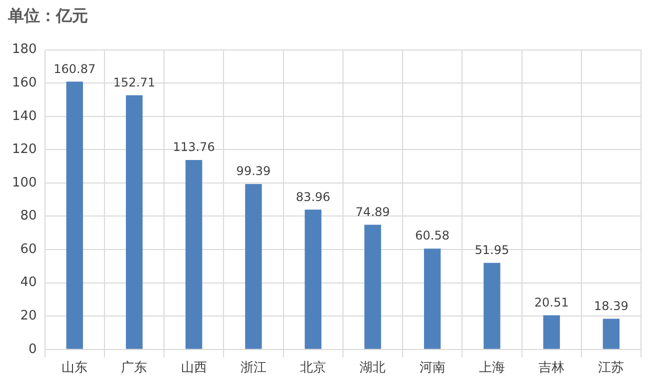  Describe the element at coordinates (432, 368) in the screenshot. I see `x-tick-label: 河南` at that location.